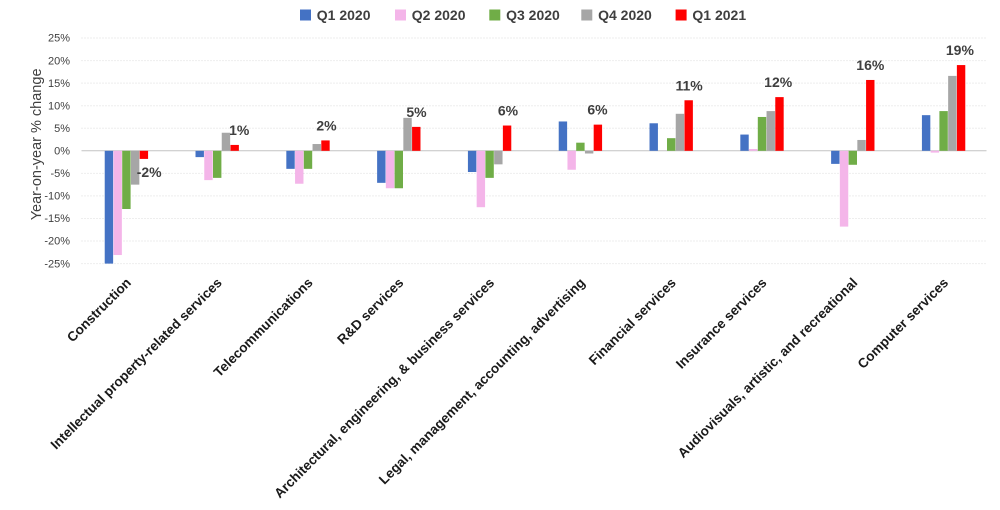 The height and width of the screenshot is (510, 1000). What do you see at coordinates (57, 264) in the screenshot?
I see `svg-text: -25%` at bounding box center [57, 264].